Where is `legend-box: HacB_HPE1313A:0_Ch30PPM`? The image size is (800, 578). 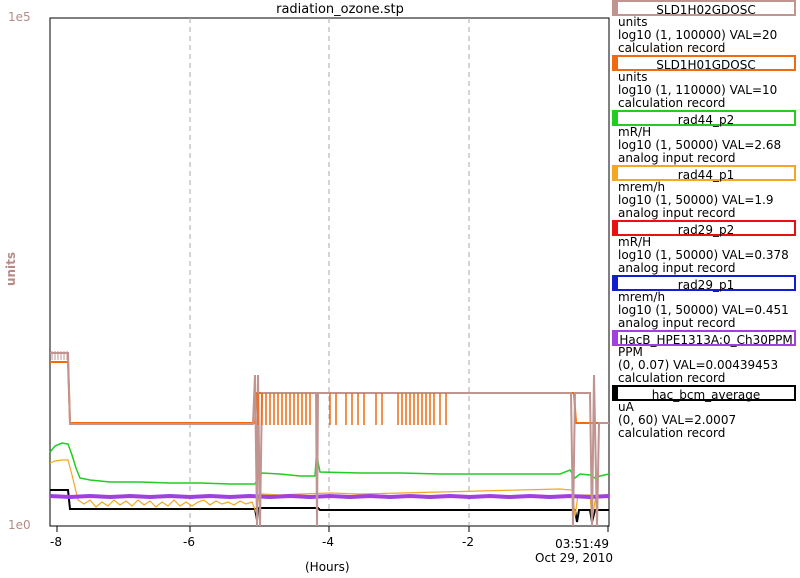 legend-box: HacB_HPE1313A:0_Ch30PPM is located at coordinates (704, 338).